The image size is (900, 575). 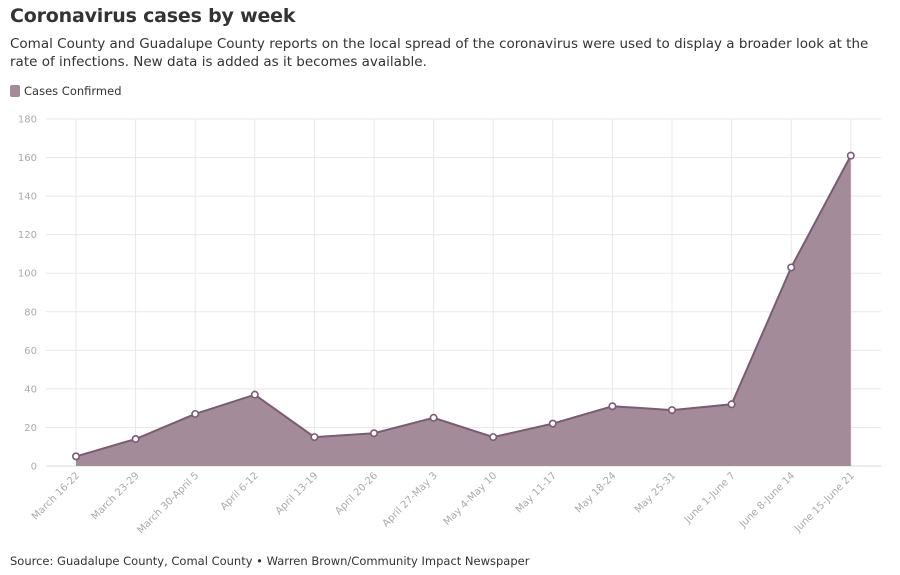 I want to click on x-tick-label: April 6-12, so click(x=240, y=491).